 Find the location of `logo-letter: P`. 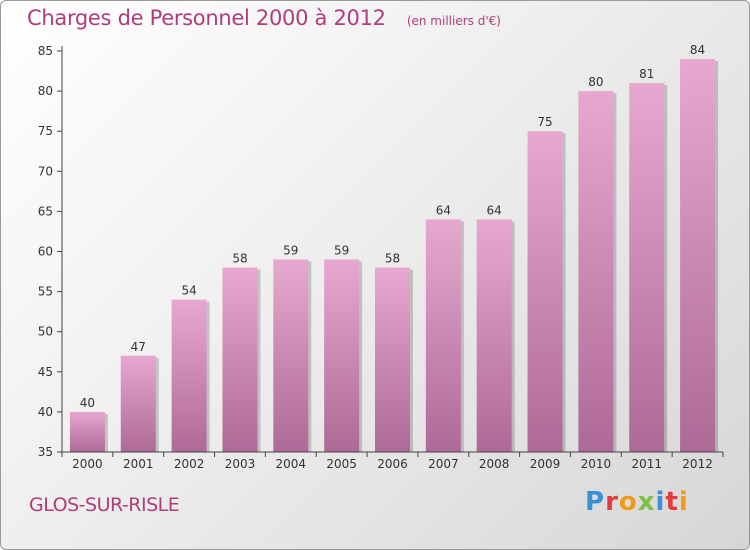

logo-letter: P is located at coordinates (595, 502).